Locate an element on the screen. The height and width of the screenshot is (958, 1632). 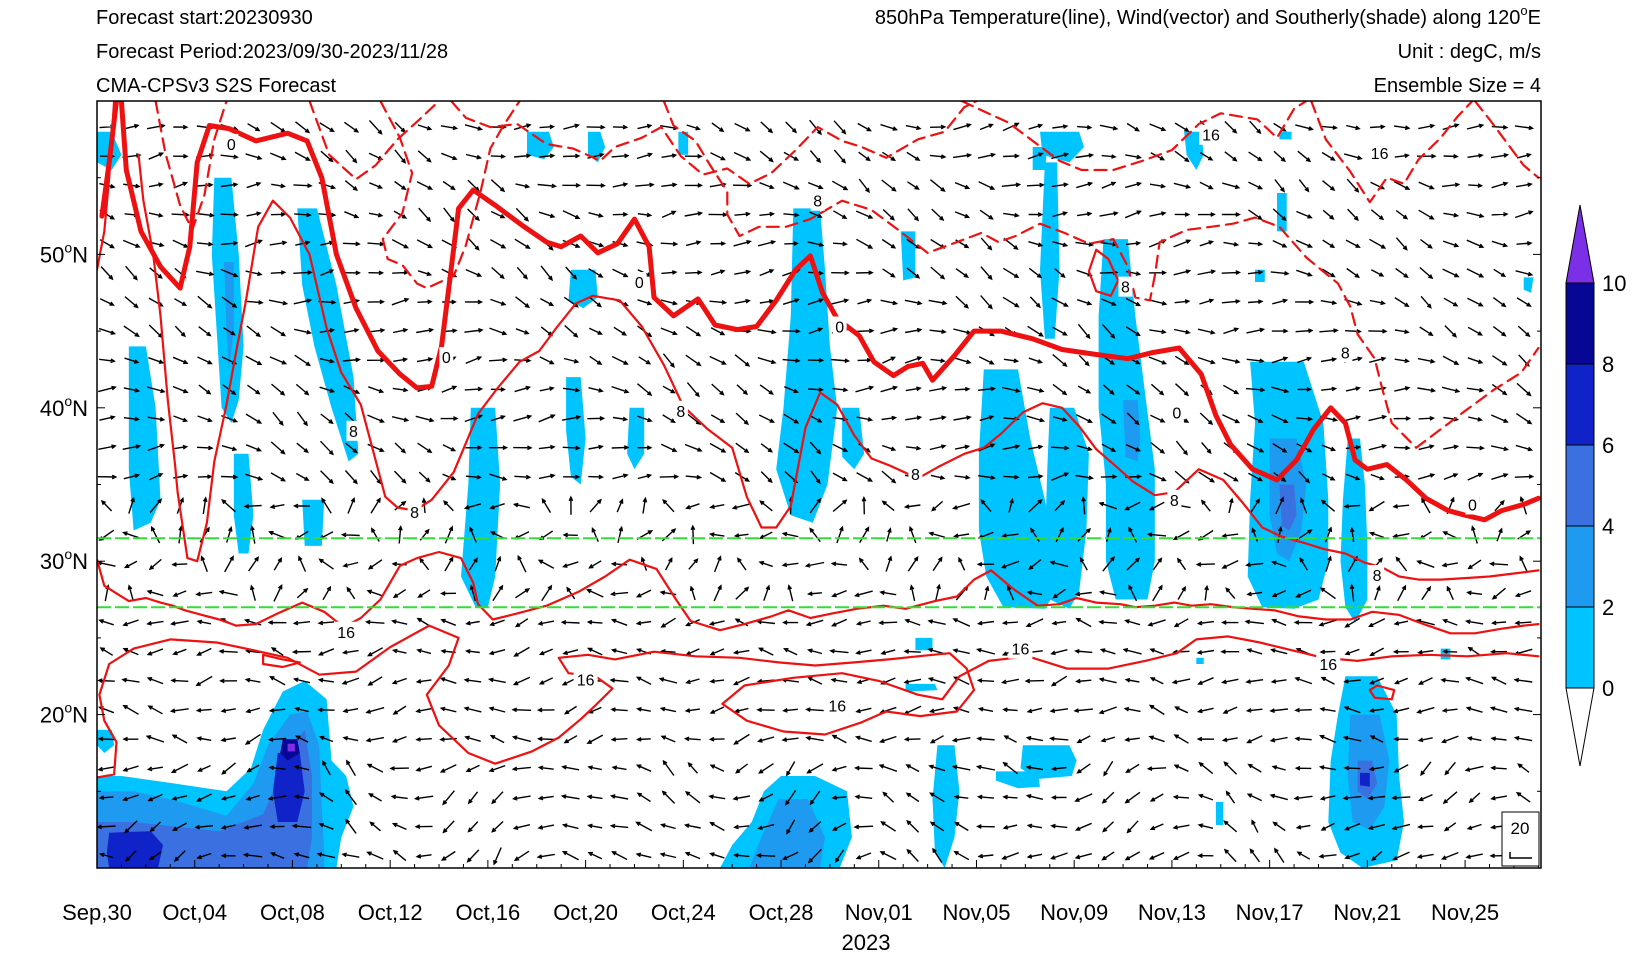
x-tick-label-14: Nov,25 is located at coordinates (1465, 912).